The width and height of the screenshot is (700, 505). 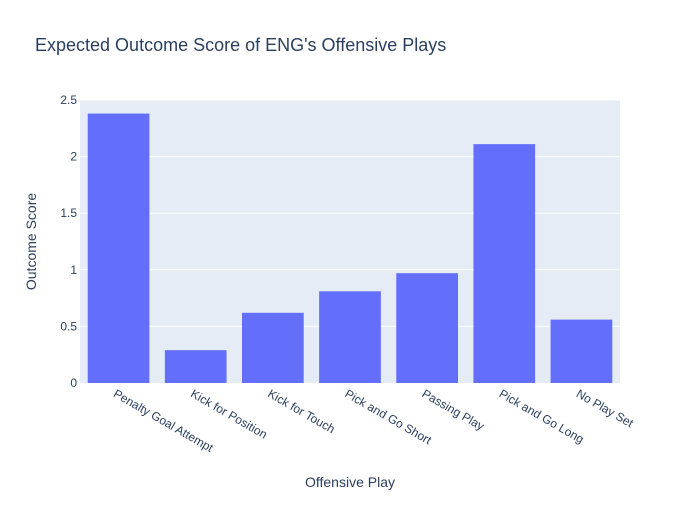 I want to click on y-axis-ticks: 0 0.5 1 1.5 2 2.5, so click(x=68, y=241).